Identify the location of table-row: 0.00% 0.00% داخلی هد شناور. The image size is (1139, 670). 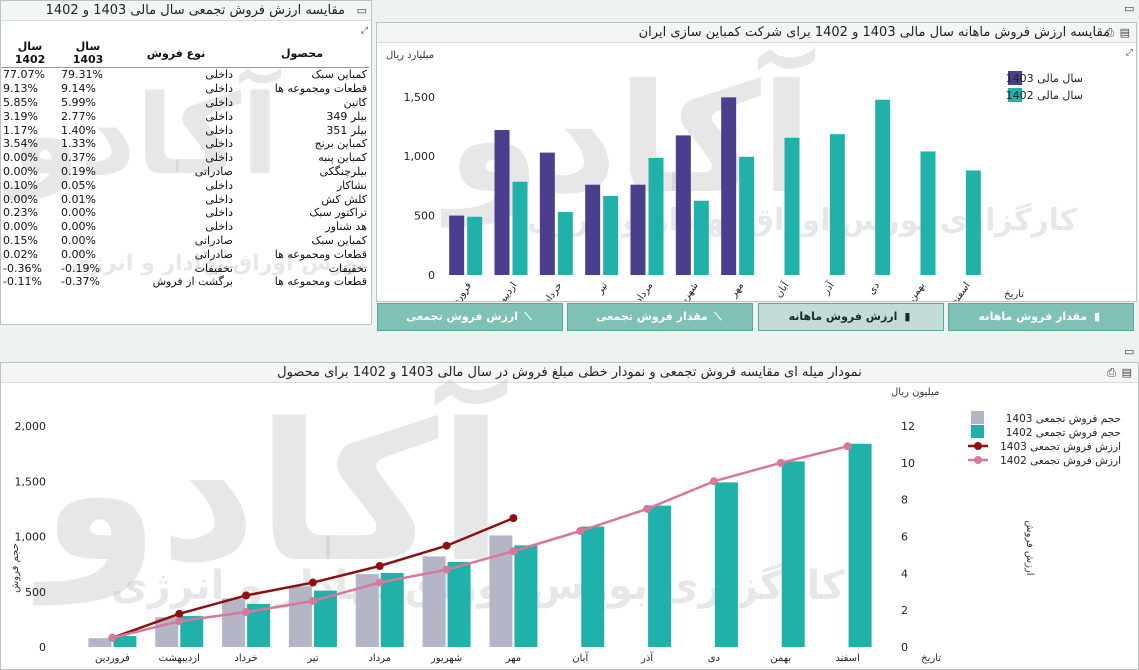
(185, 227).